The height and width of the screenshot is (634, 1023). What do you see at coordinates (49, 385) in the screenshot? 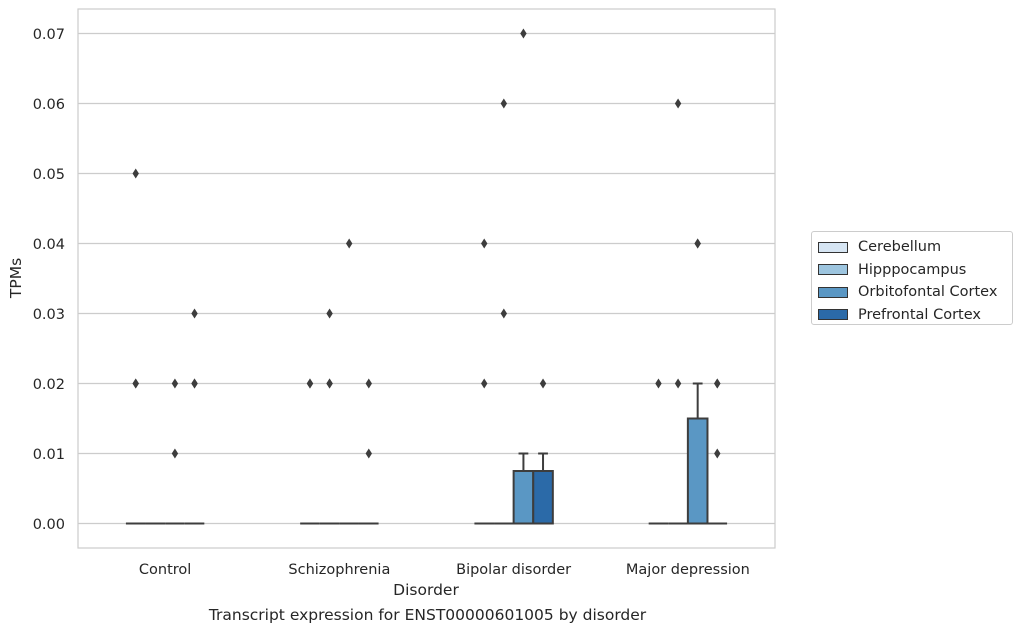
I see `y-tick-label: 0.02` at bounding box center [49, 385].